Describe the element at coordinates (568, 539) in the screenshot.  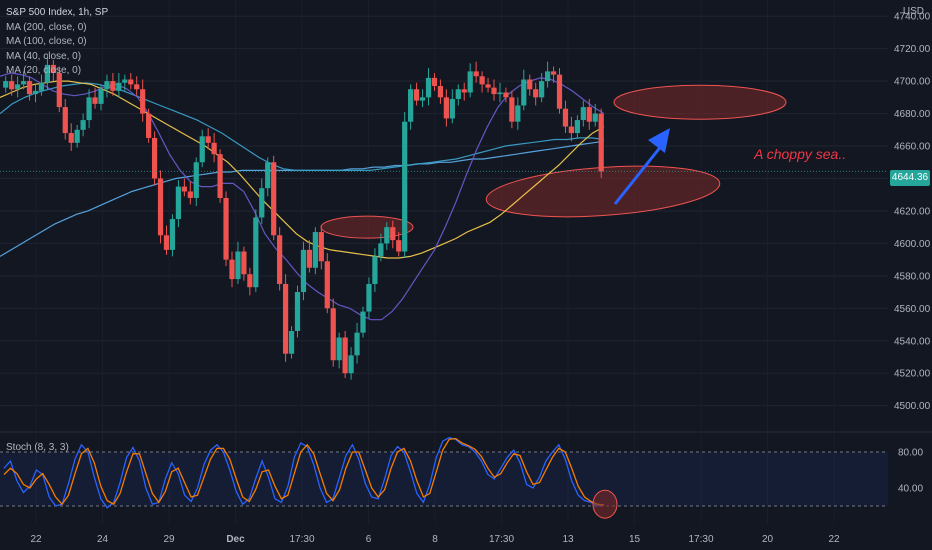
I see `time-tick-label: 13` at that location.